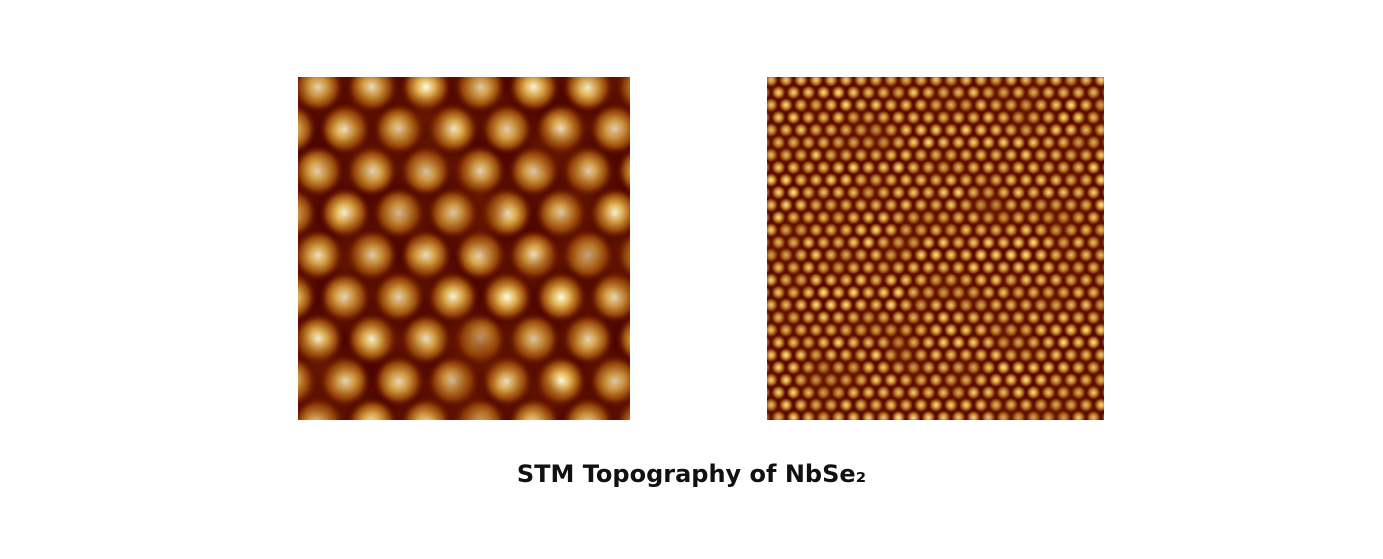 The image size is (1383, 559). I want to click on stm-image-fine, so click(935, 248).